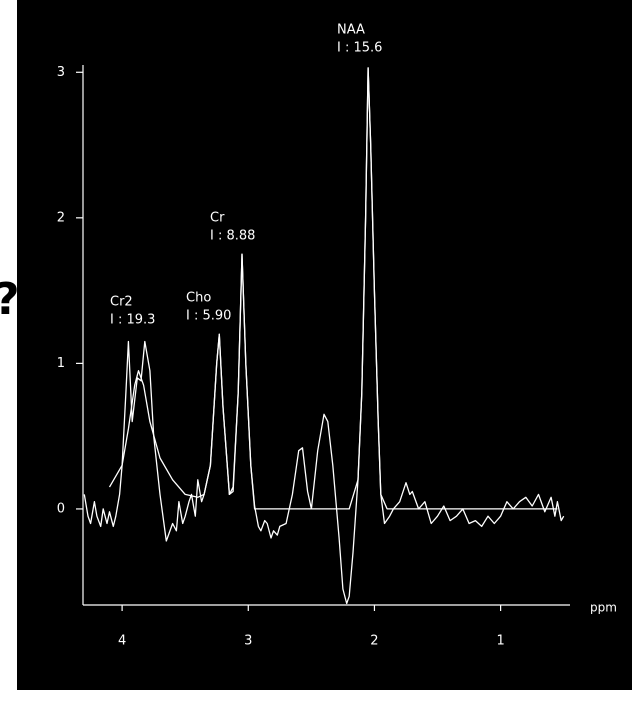 This screenshot has height=717, width=632. What do you see at coordinates (61, 363) in the screenshot?
I see `y-tick-label: 1` at bounding box center [61, 363].